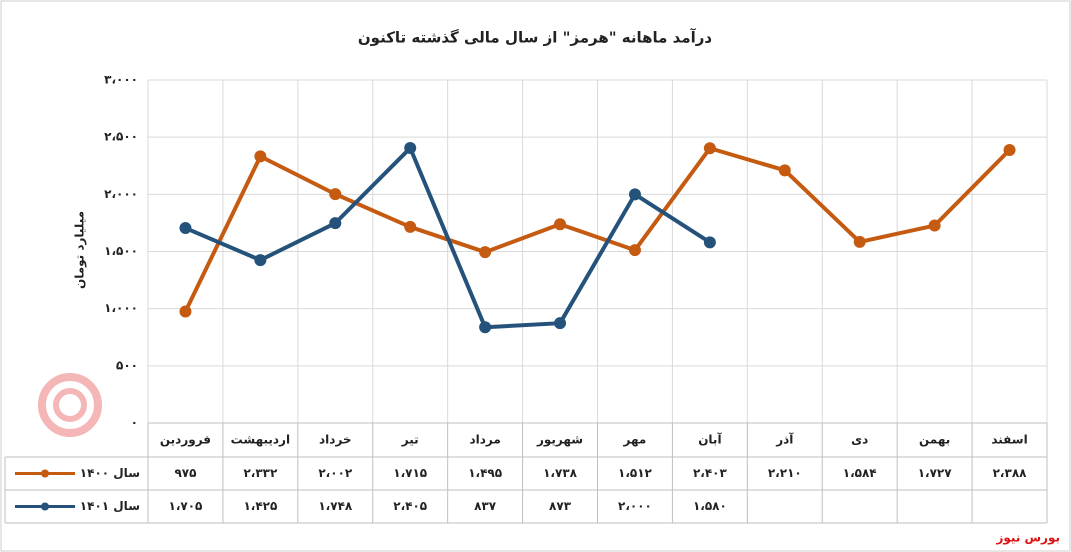 Image resolution: width=1071 pixels, height=552 pixels. Describe the element at coordinates (121, 137) in the screenshot. I see `y-tick-label: ۲،۵۰۰` at that location.